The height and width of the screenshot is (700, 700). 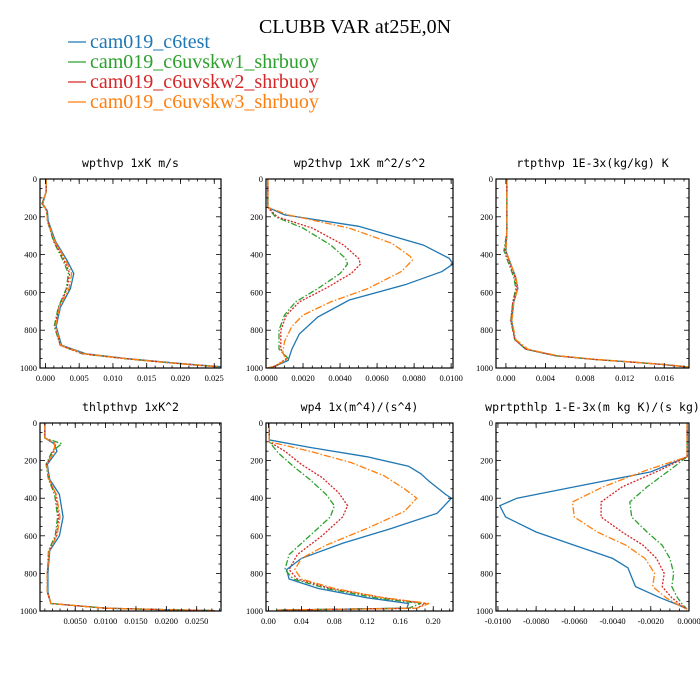 I want to click on x-tick-label: 0.20, so click(x=433, y=621).